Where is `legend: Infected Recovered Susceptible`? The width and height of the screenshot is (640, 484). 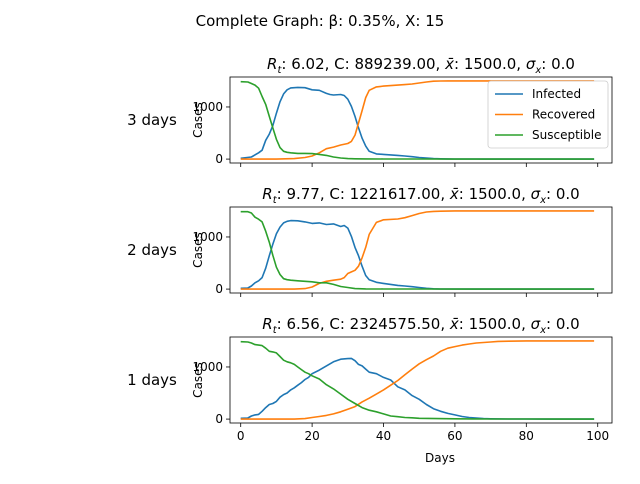 legend: Infected Recovered Susceptible is located at coordinates (548, 114).